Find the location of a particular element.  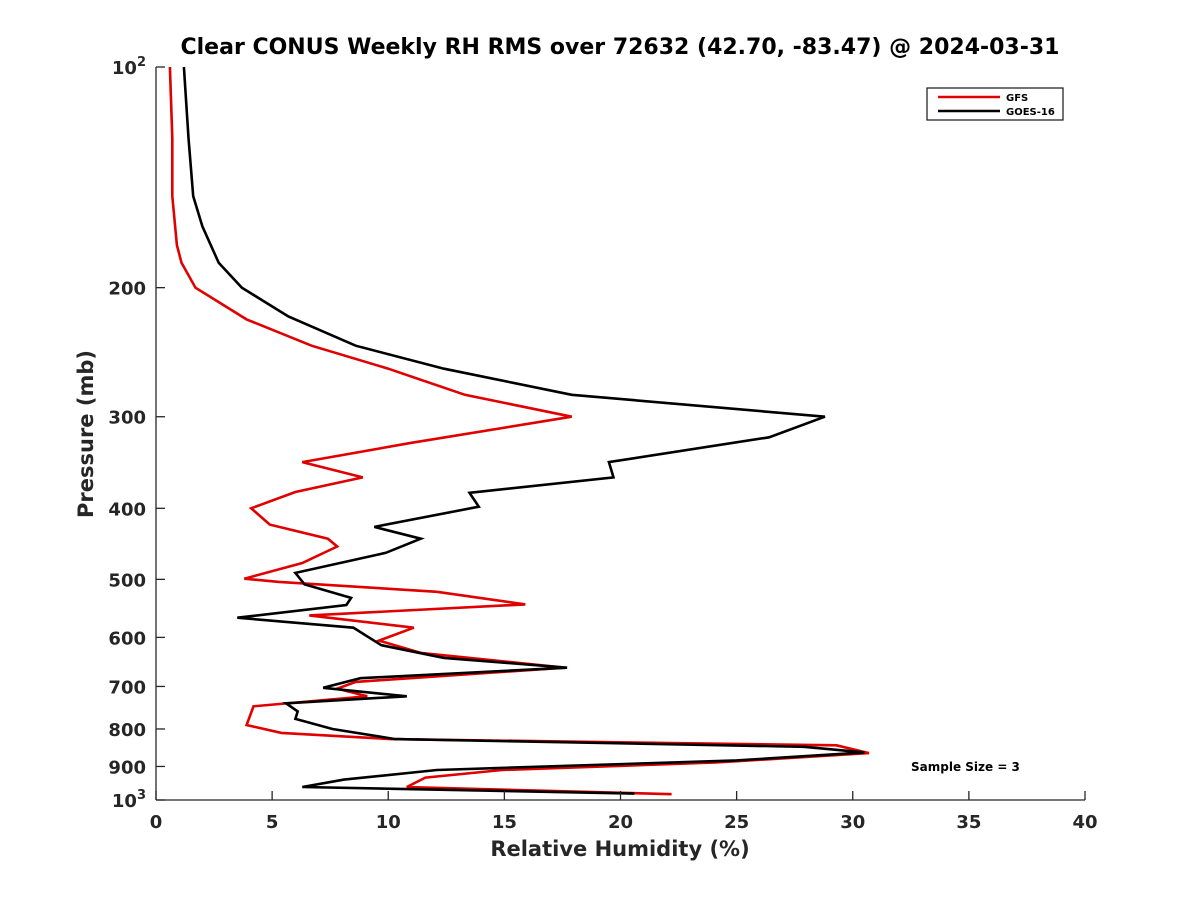

legend-label-goes16: GOES-16 is located at coordinates (1030, 112).